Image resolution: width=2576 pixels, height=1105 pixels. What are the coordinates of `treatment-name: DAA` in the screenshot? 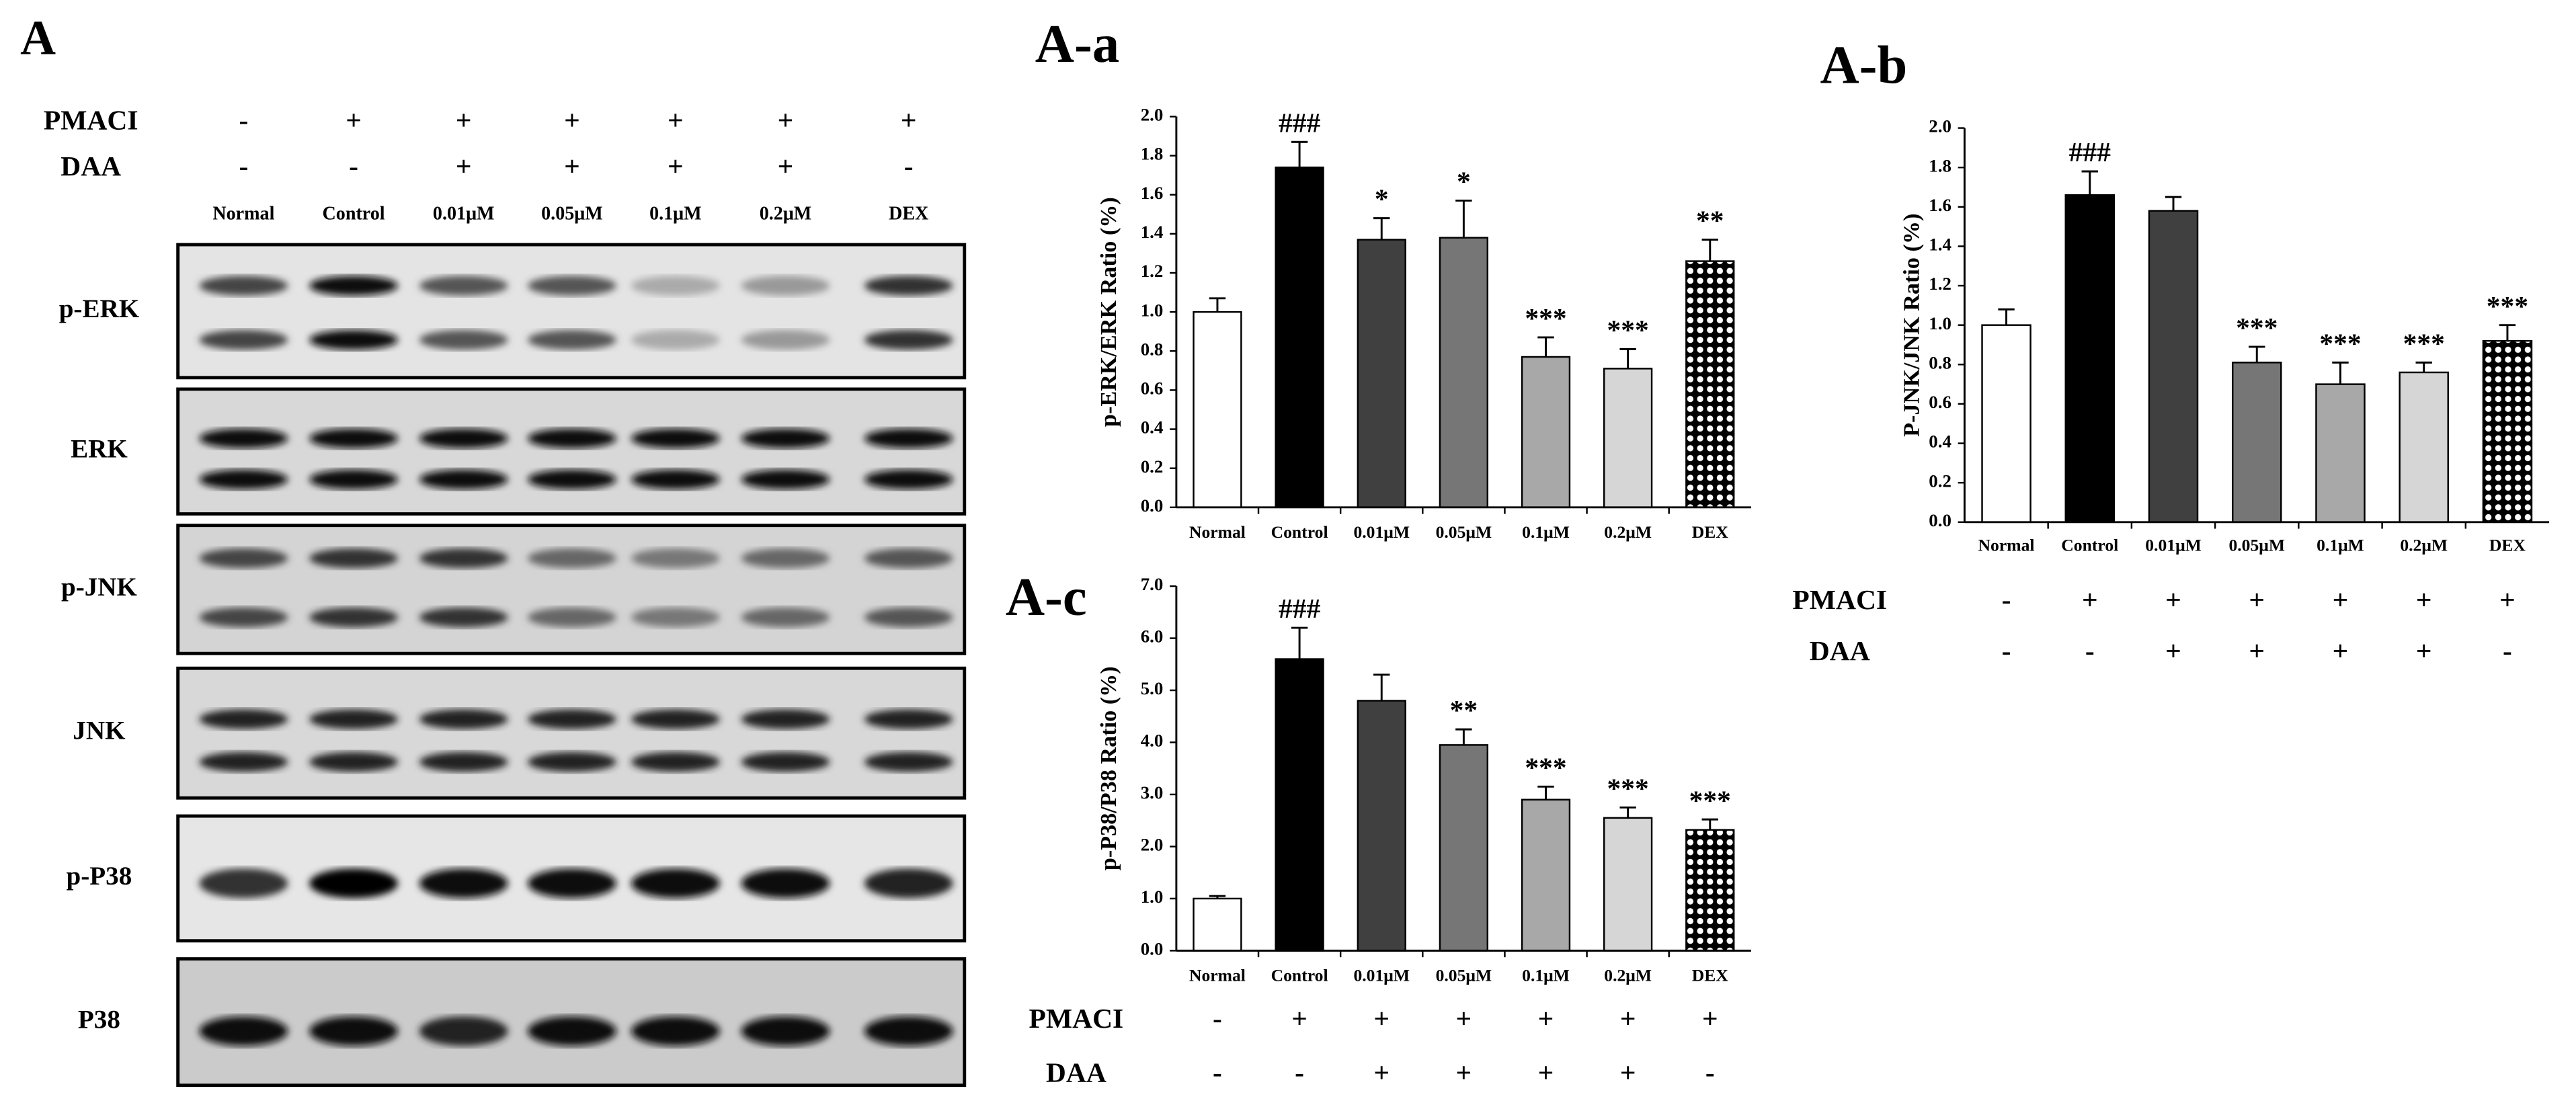 It's located at (1840, 650).